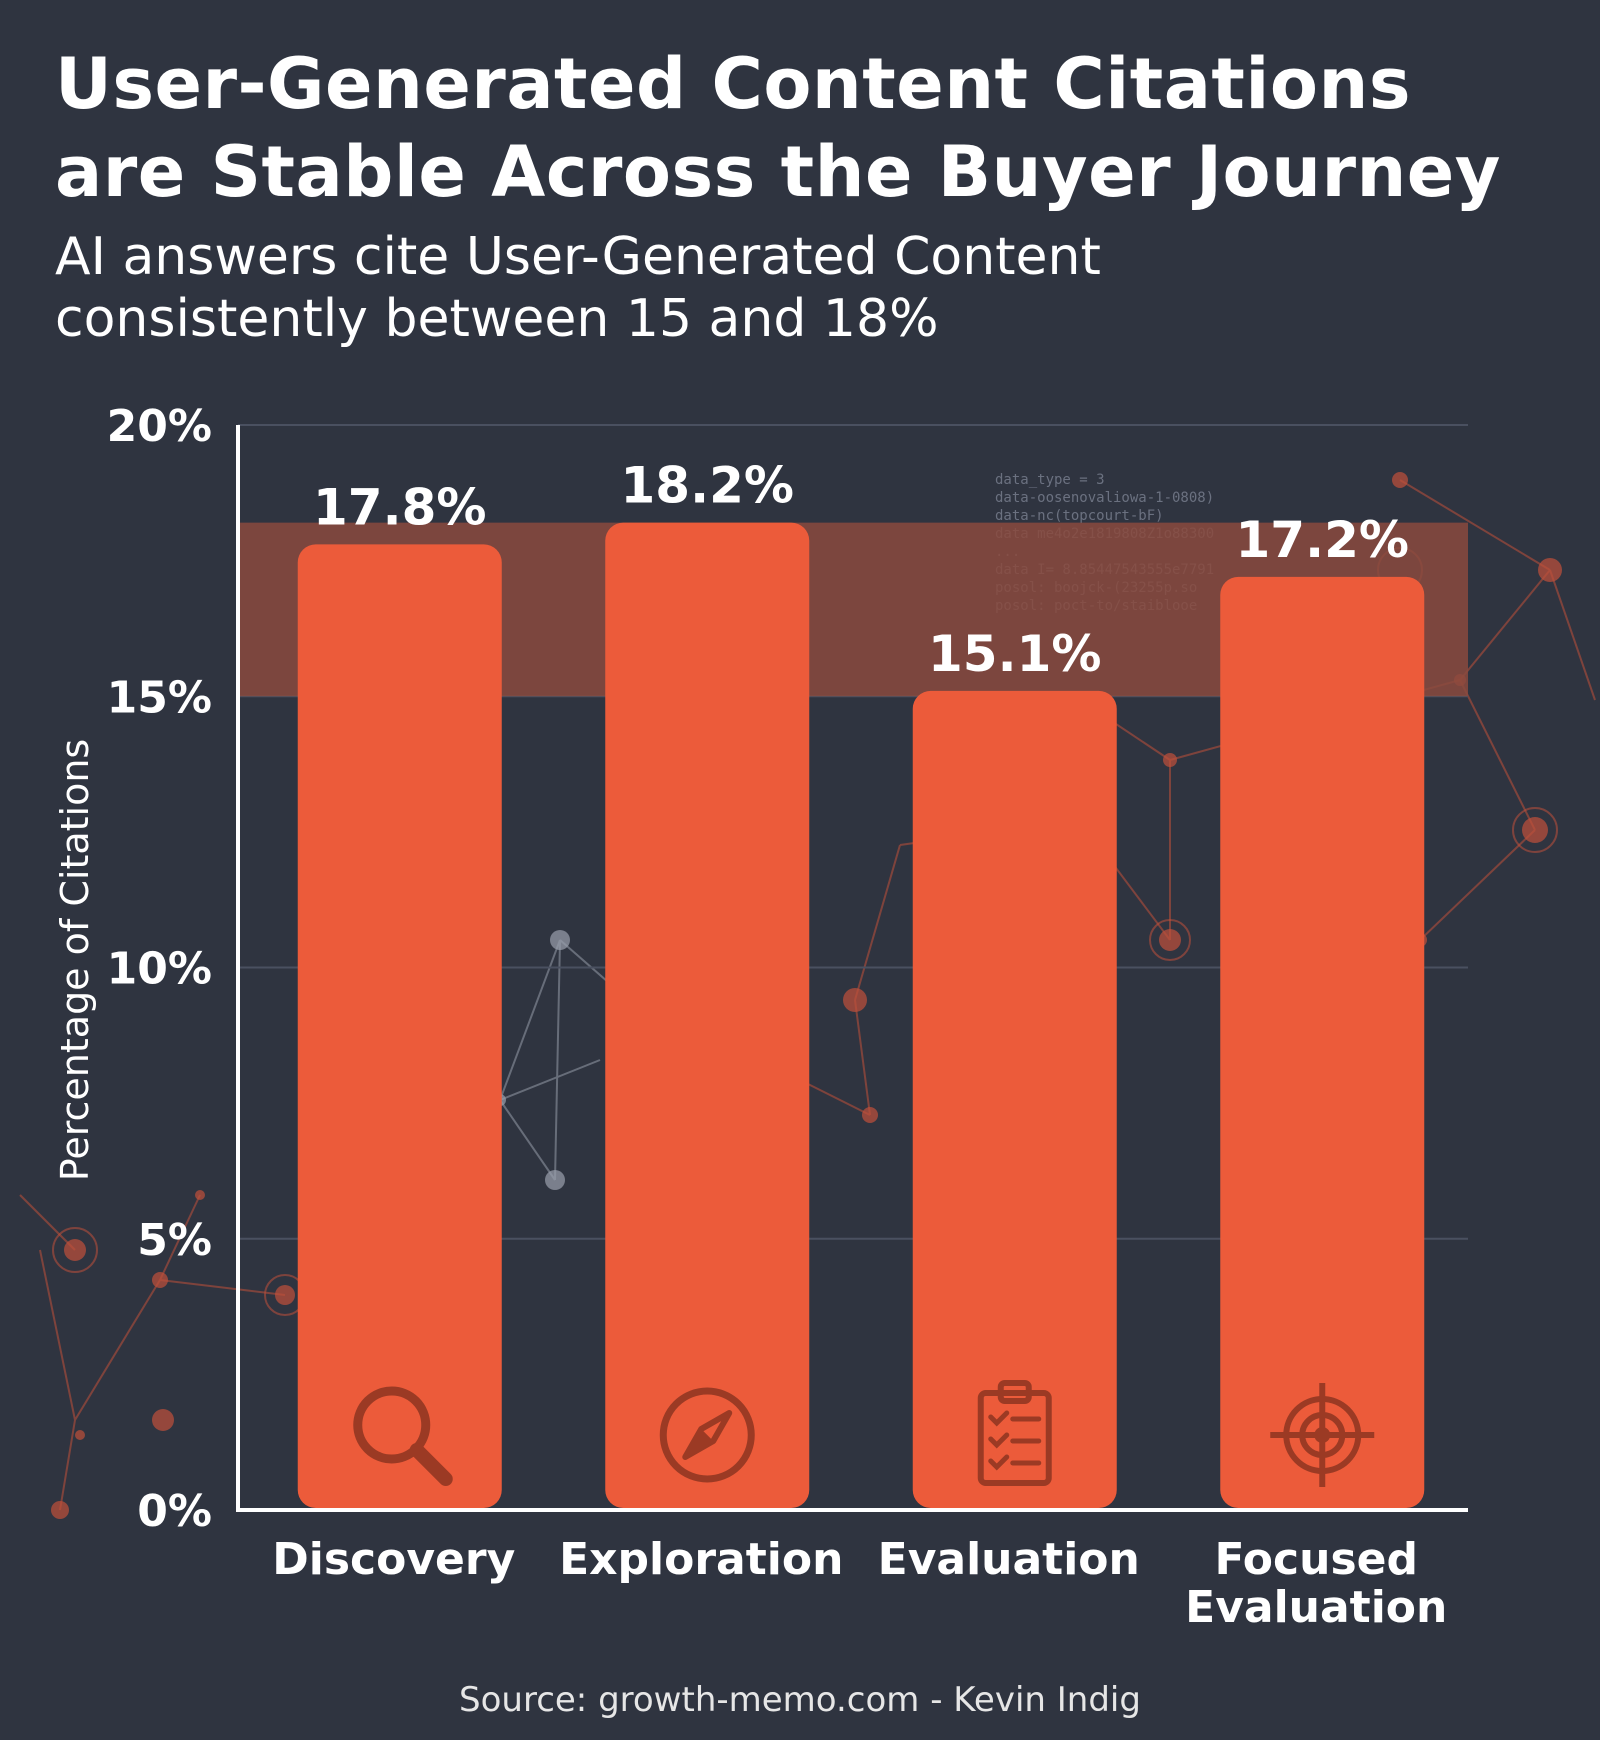 This screenshot has height=1740, width=1600. Describe the element at coordinates (1014, 1433) in the screenshot. I see `clipboard-checklist-icon` at that location.